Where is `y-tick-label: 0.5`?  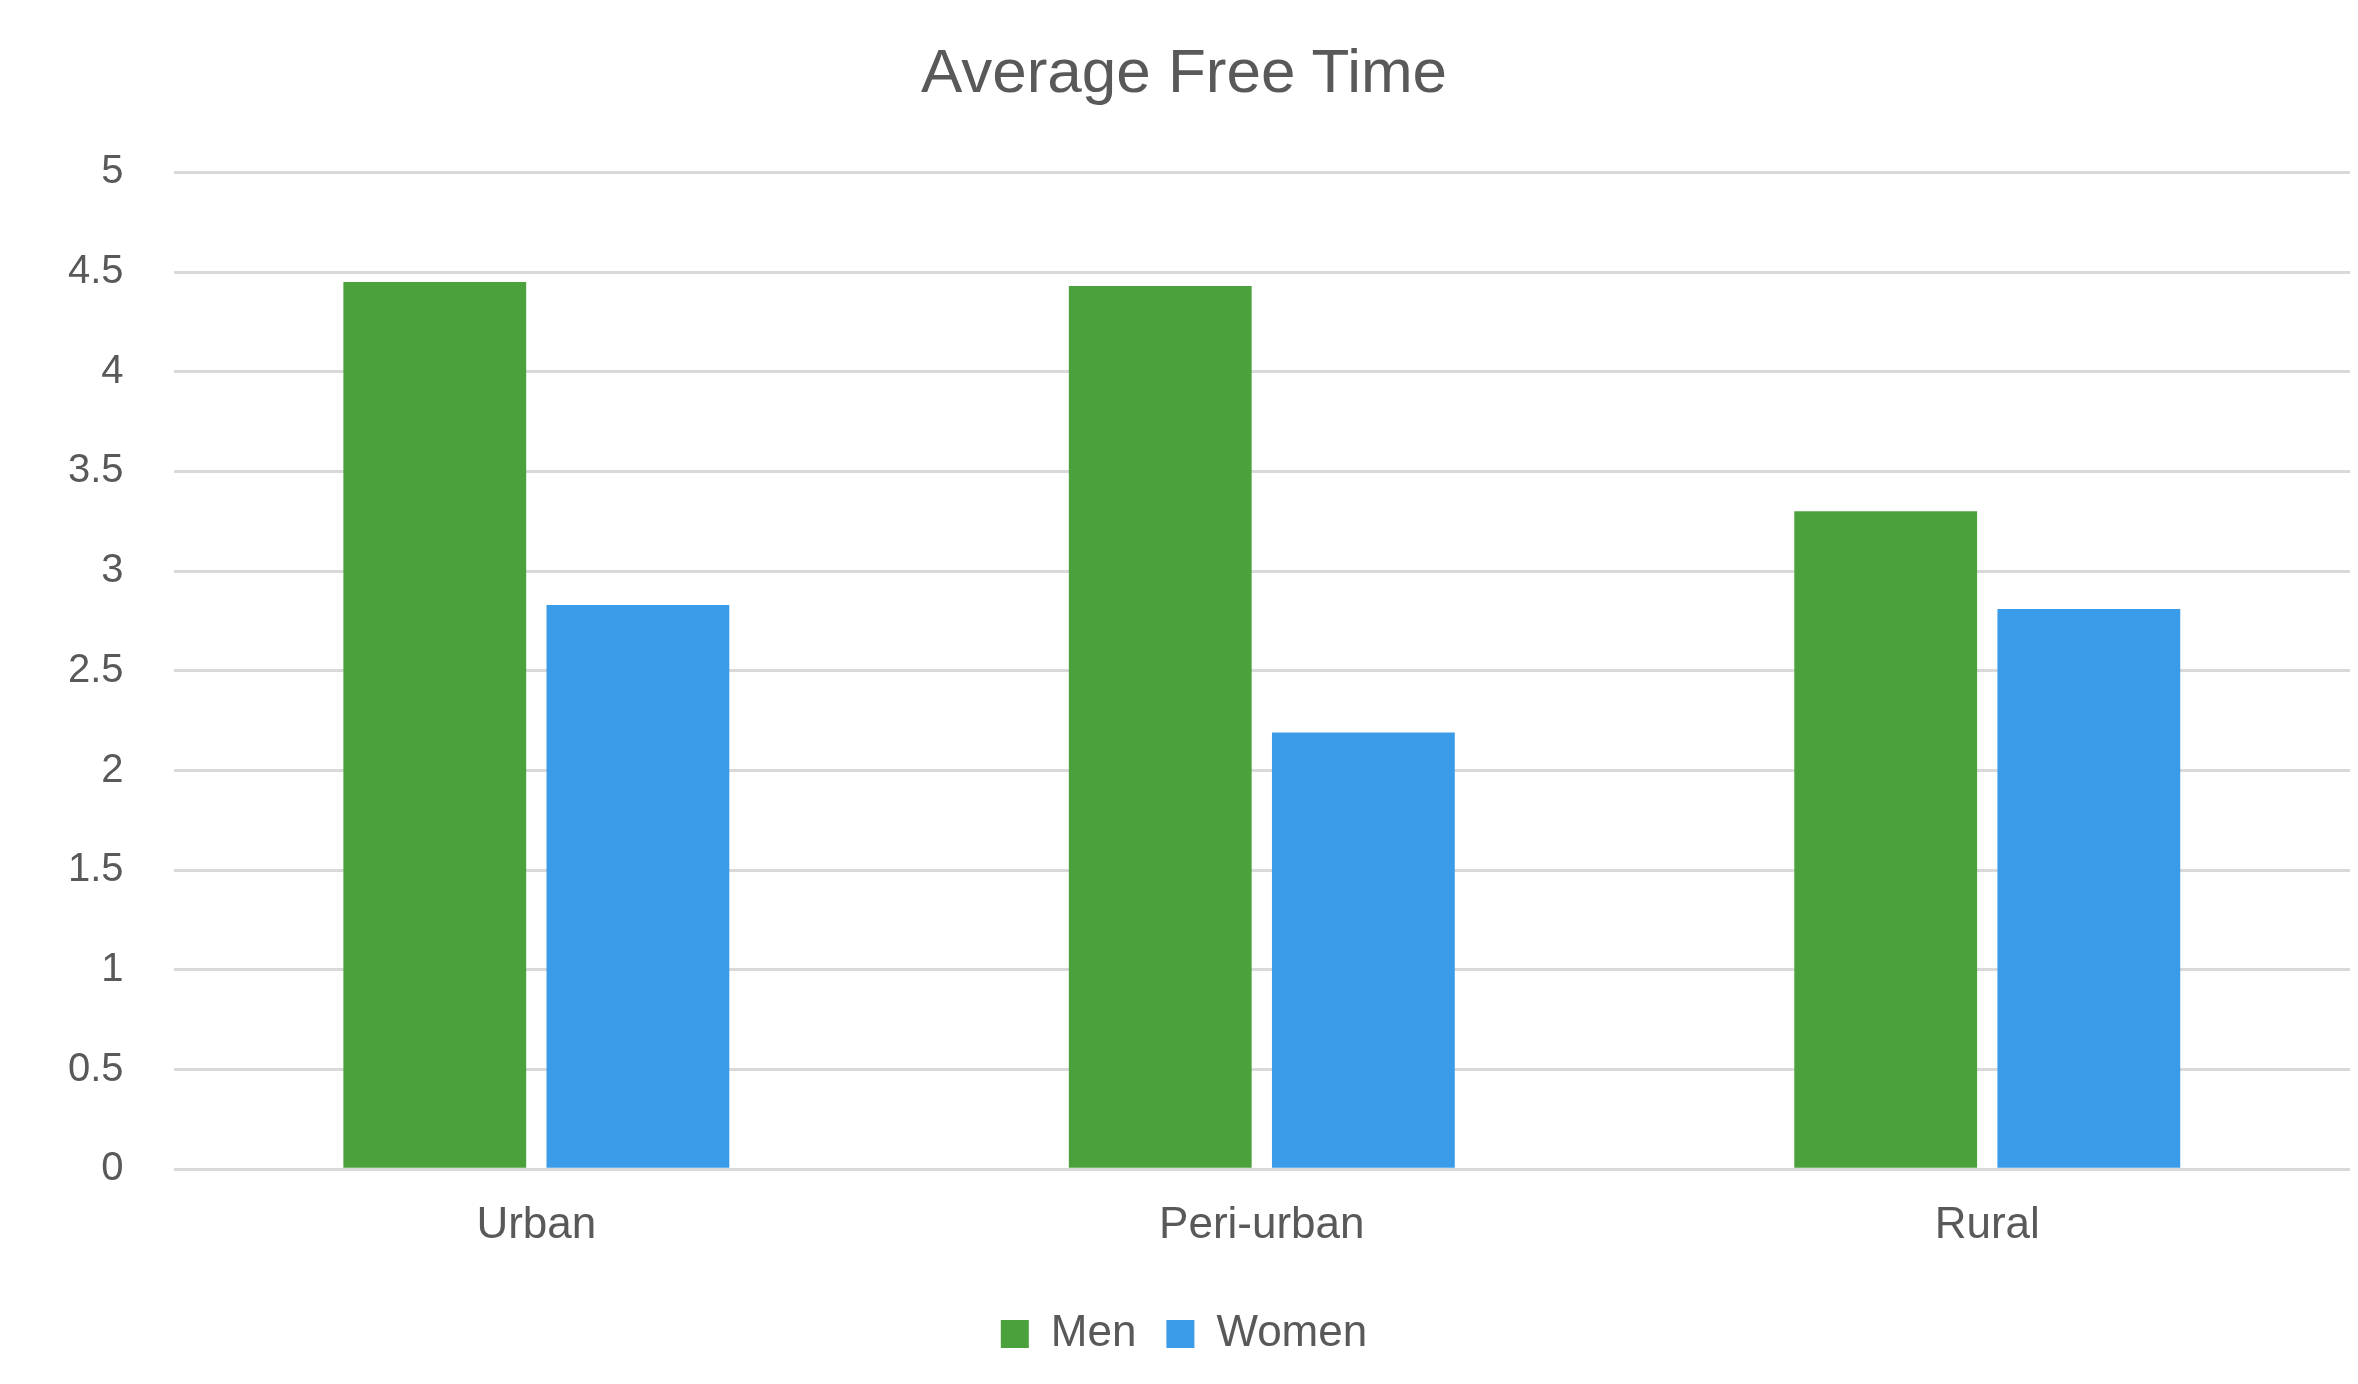
y-tick-label: 0.5 is located at coordinates (96, 1066).